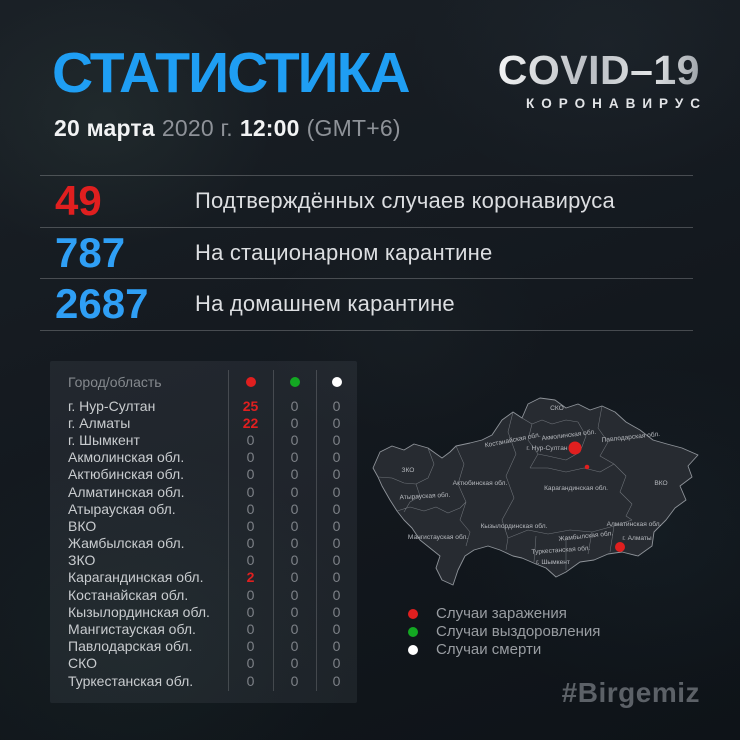  Describe the element at coordinates (203, 560) in the screenshot. I see `table-row: ЗКО 0 0 0` at that location.